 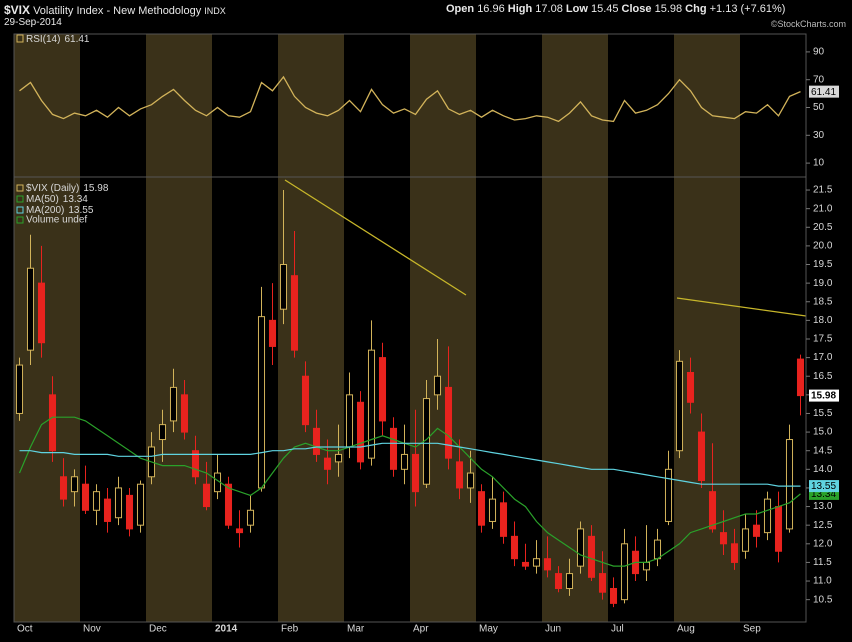 I want to click on y-tick-label: 70, so click(x=819, y=79).